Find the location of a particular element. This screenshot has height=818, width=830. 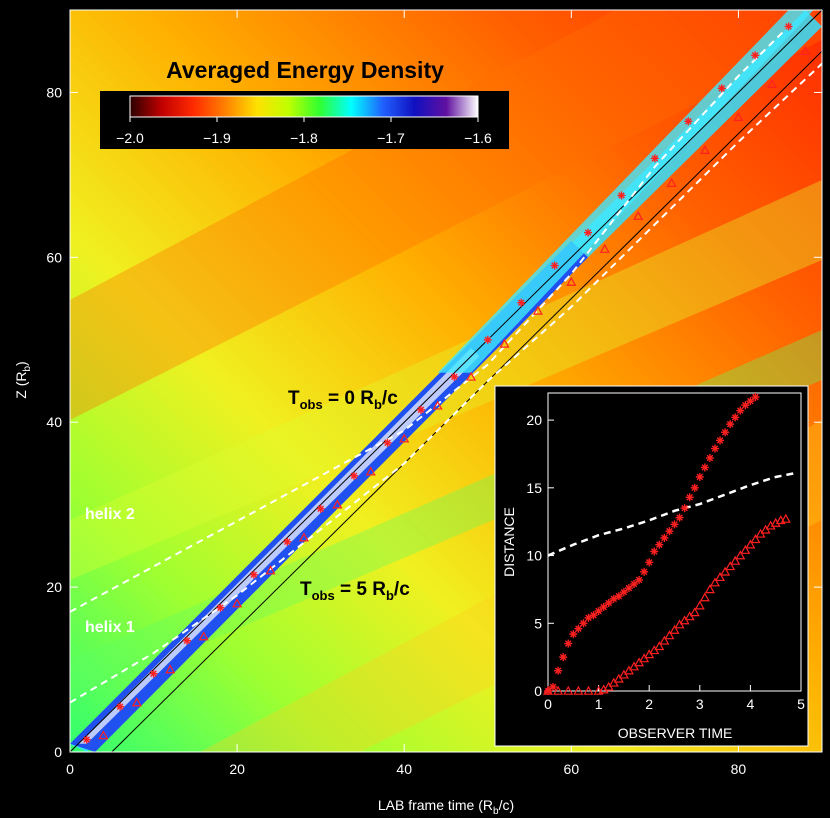

colorbar: −2.0 −1.9 −1.8 −1.7 −1.6 is located at coordinates (304, 120).